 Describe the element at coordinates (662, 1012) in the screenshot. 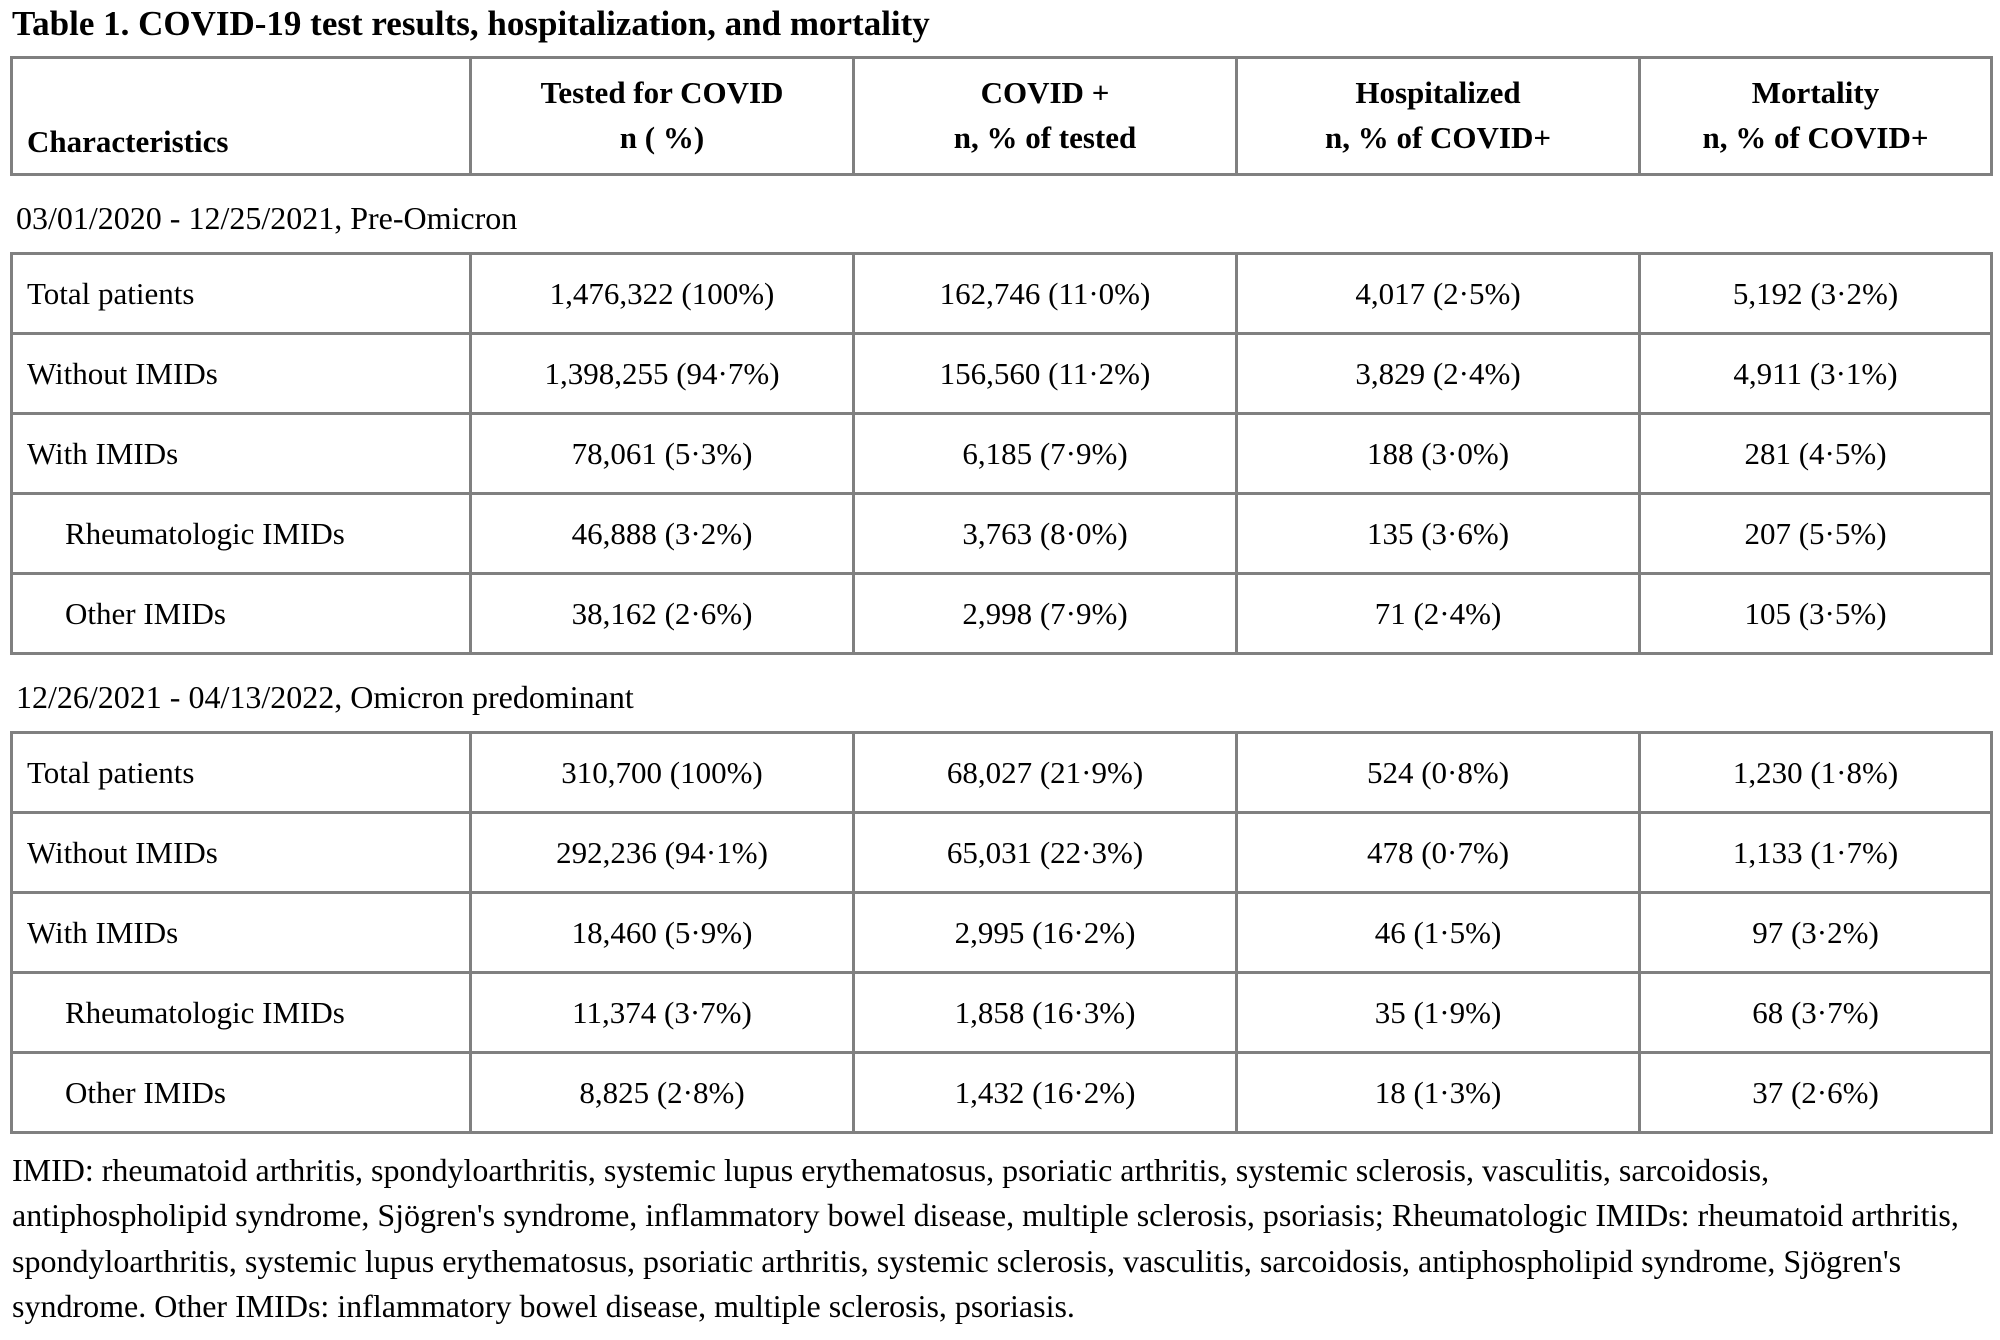

I see `cell-tested: 11,374 (3·7%)` at that location.